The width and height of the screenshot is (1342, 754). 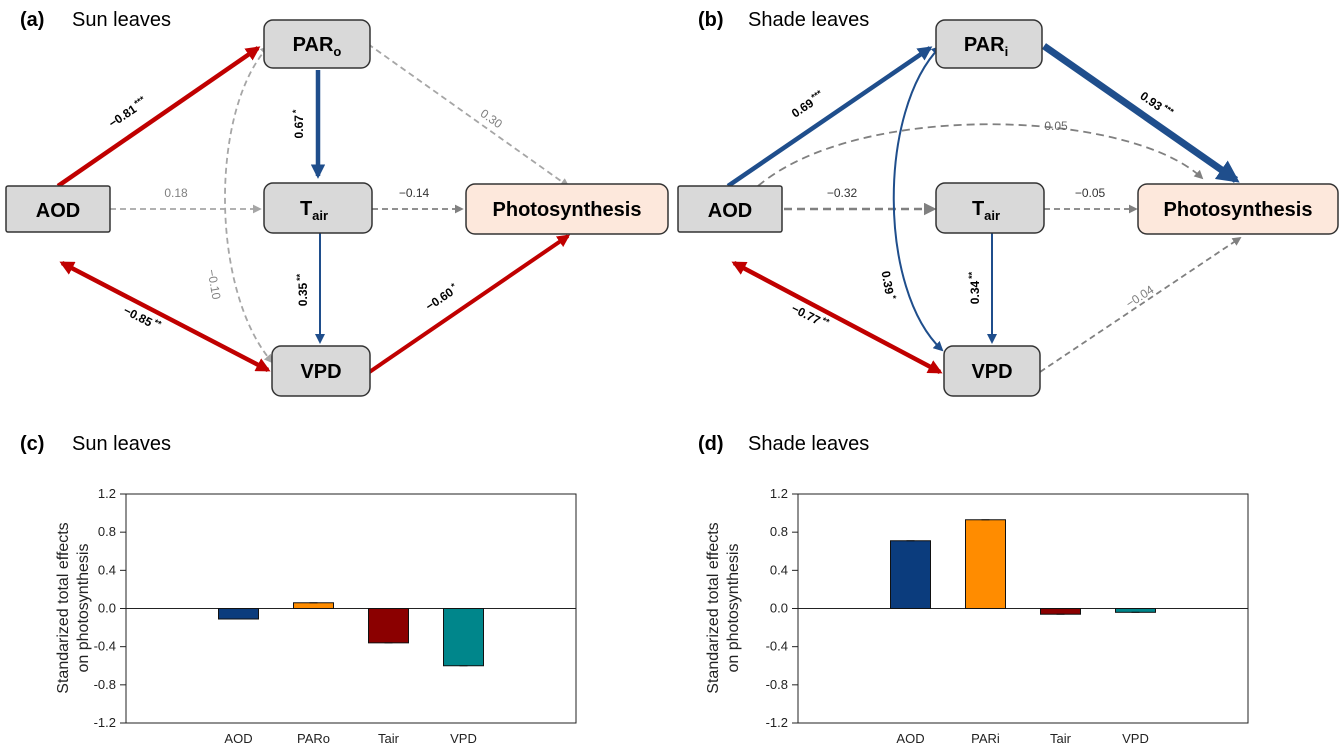 What do you see at coordinates (974, 287) in the screenshot?
I see `coef-b-tair-vpd: 0.34**` at bounding box center [974, 287].